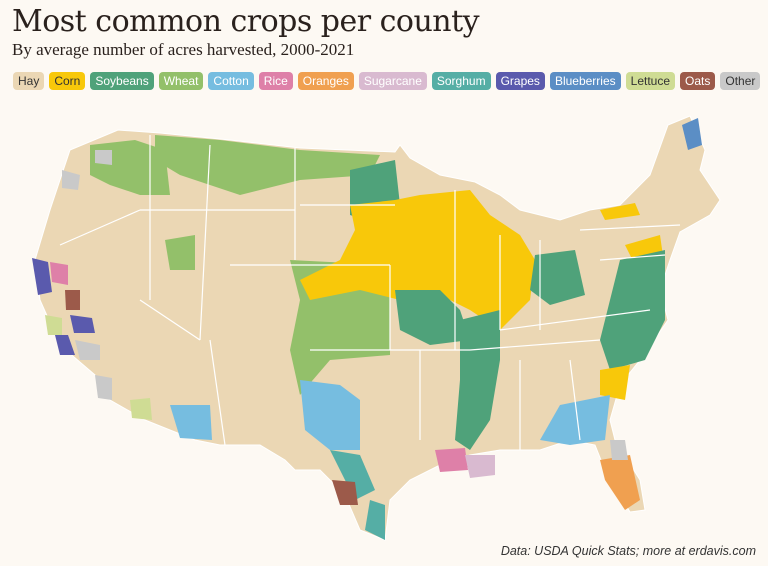 The image size is (768, 566). Describe the element at coordinates (585, 81) in the screenshot. I see `legend-item-blueberries: Blueberries` at that location.